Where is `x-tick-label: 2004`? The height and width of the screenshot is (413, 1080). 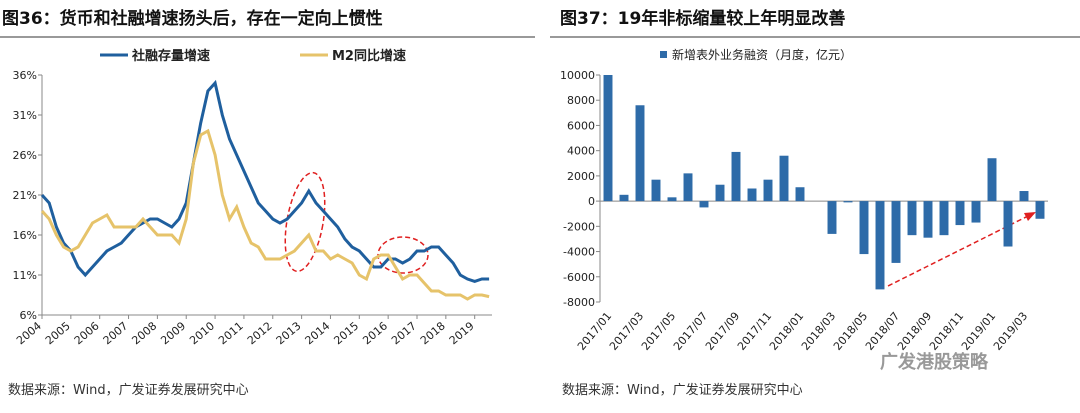 x-tick-label: 2004 is located at coordinates (29, 333).